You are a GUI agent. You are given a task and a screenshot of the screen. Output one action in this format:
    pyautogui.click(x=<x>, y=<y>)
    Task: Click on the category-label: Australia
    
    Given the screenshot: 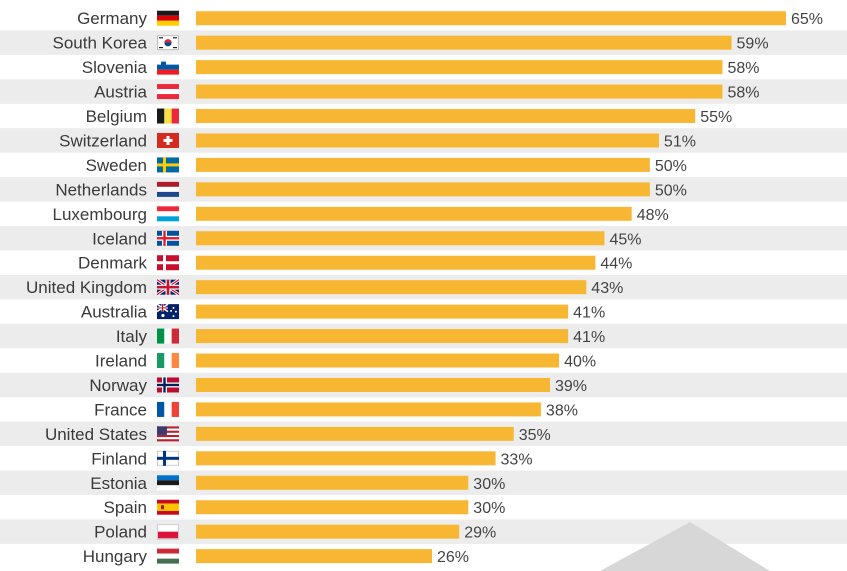 What is the action you would take?
    pyautogui.click(x=114, y=312)
    